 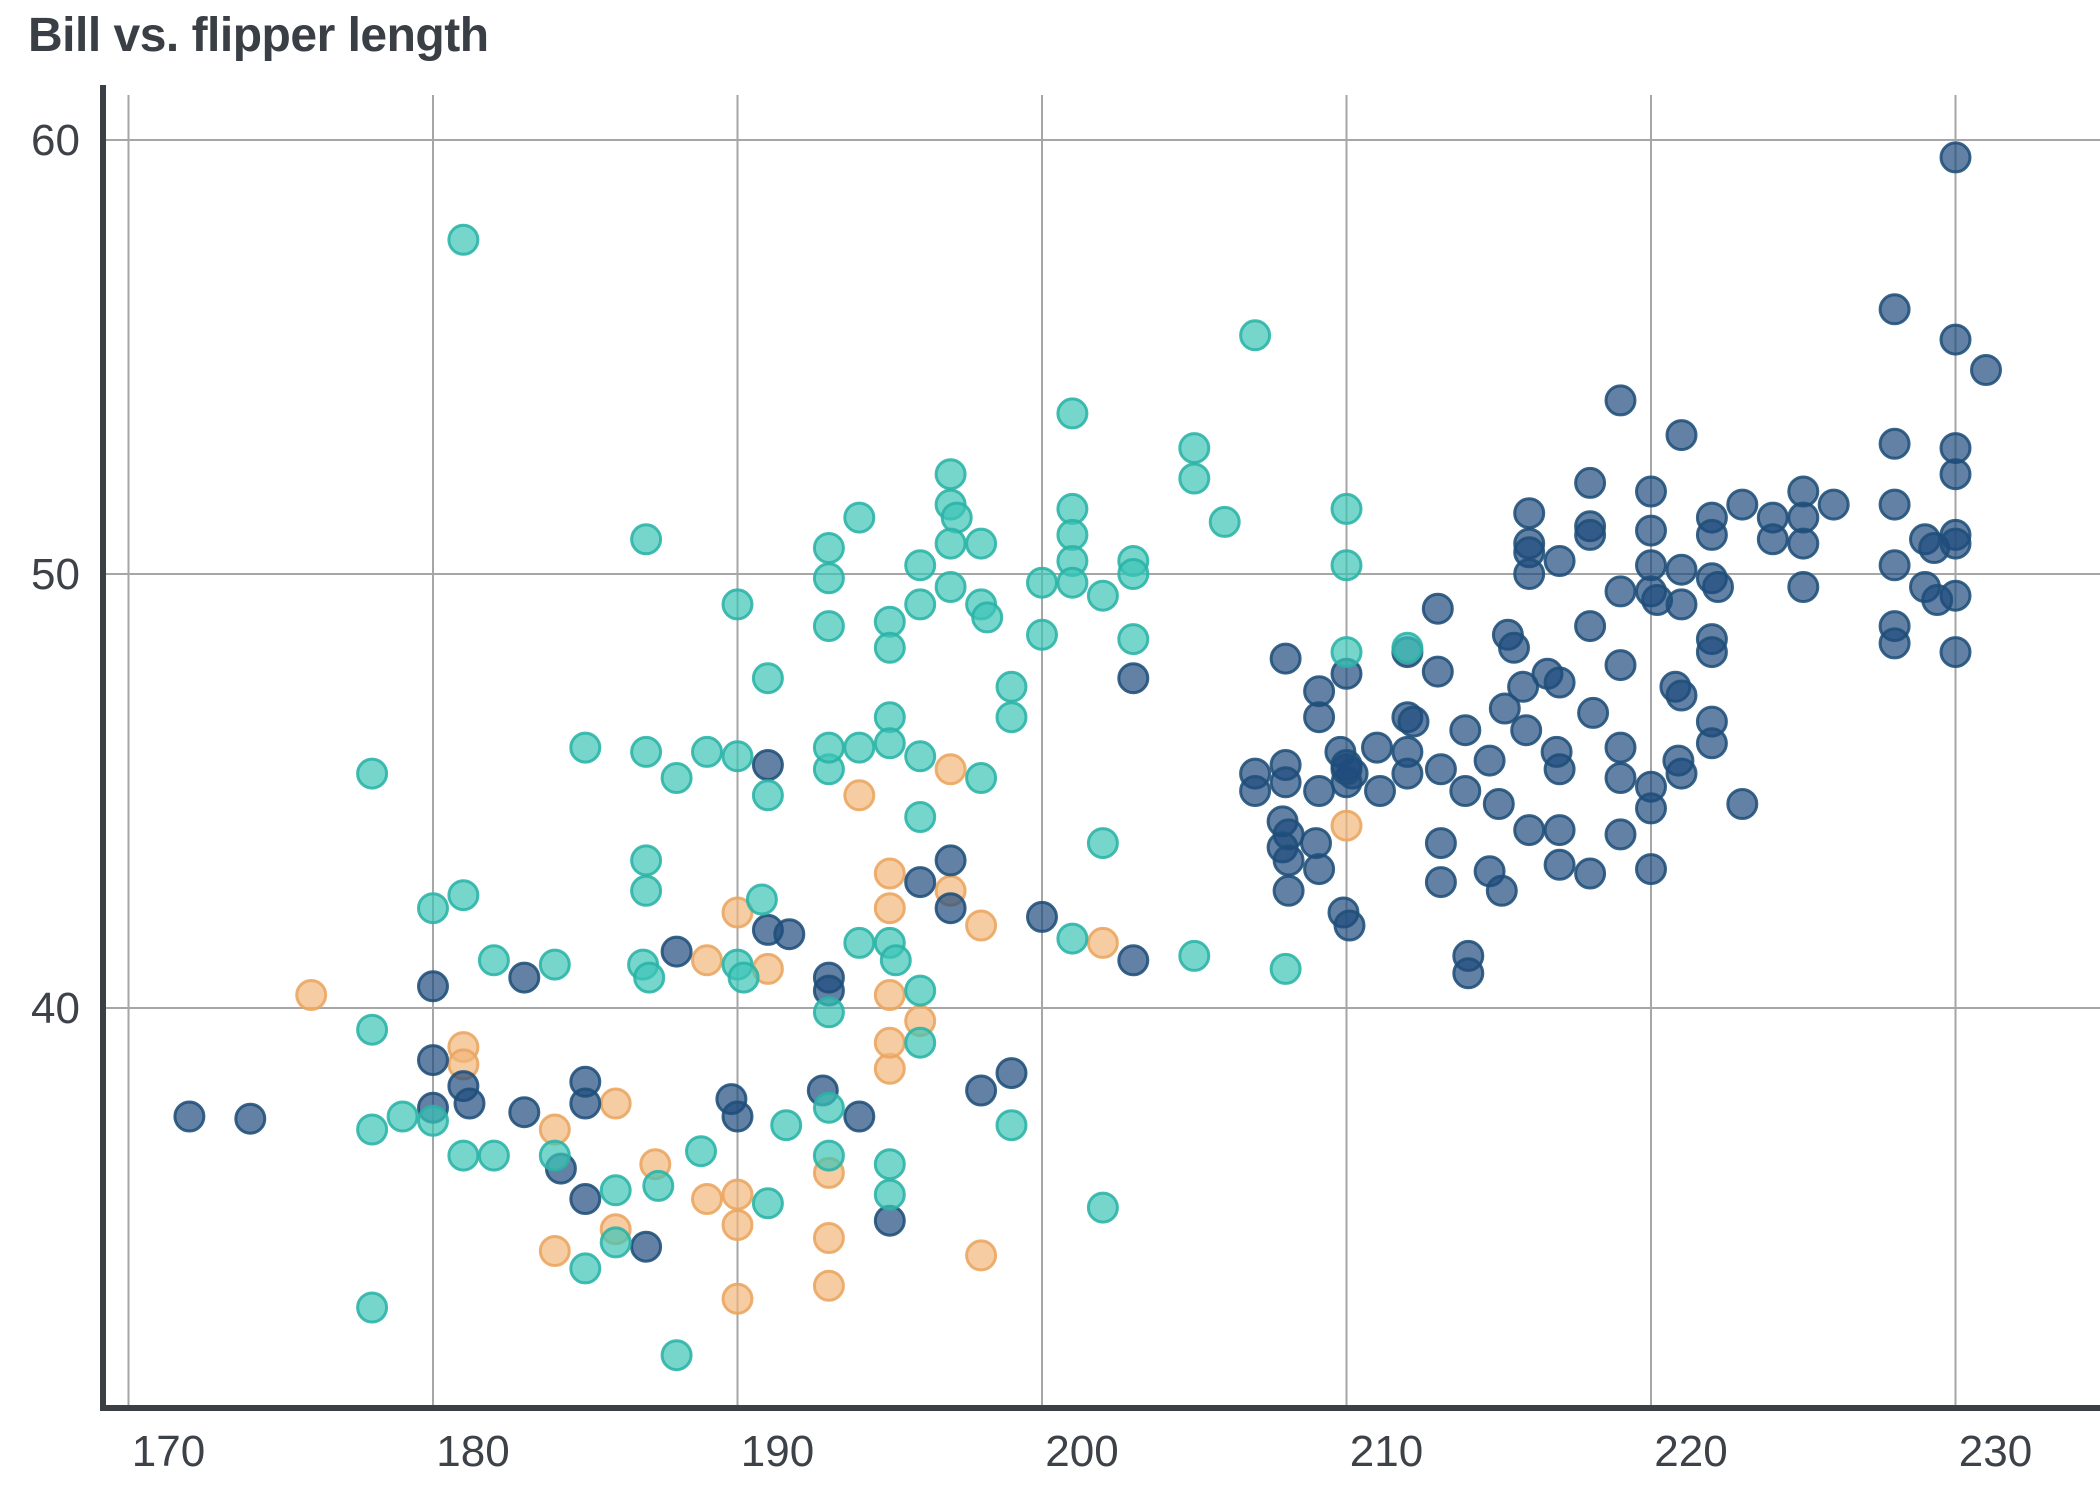 I want to click on x-tick-label-200: 200, so click(x=1081, y=1451).